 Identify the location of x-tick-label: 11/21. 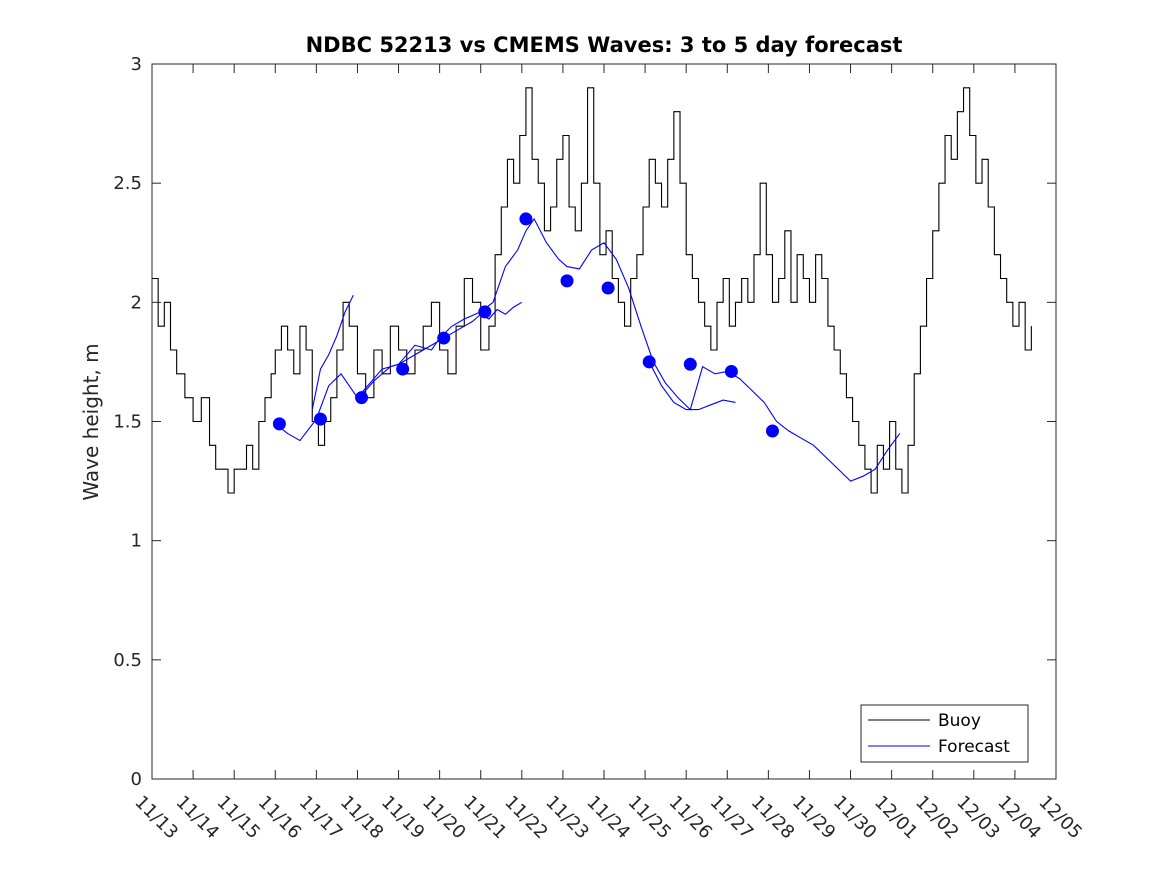
(485, 818).